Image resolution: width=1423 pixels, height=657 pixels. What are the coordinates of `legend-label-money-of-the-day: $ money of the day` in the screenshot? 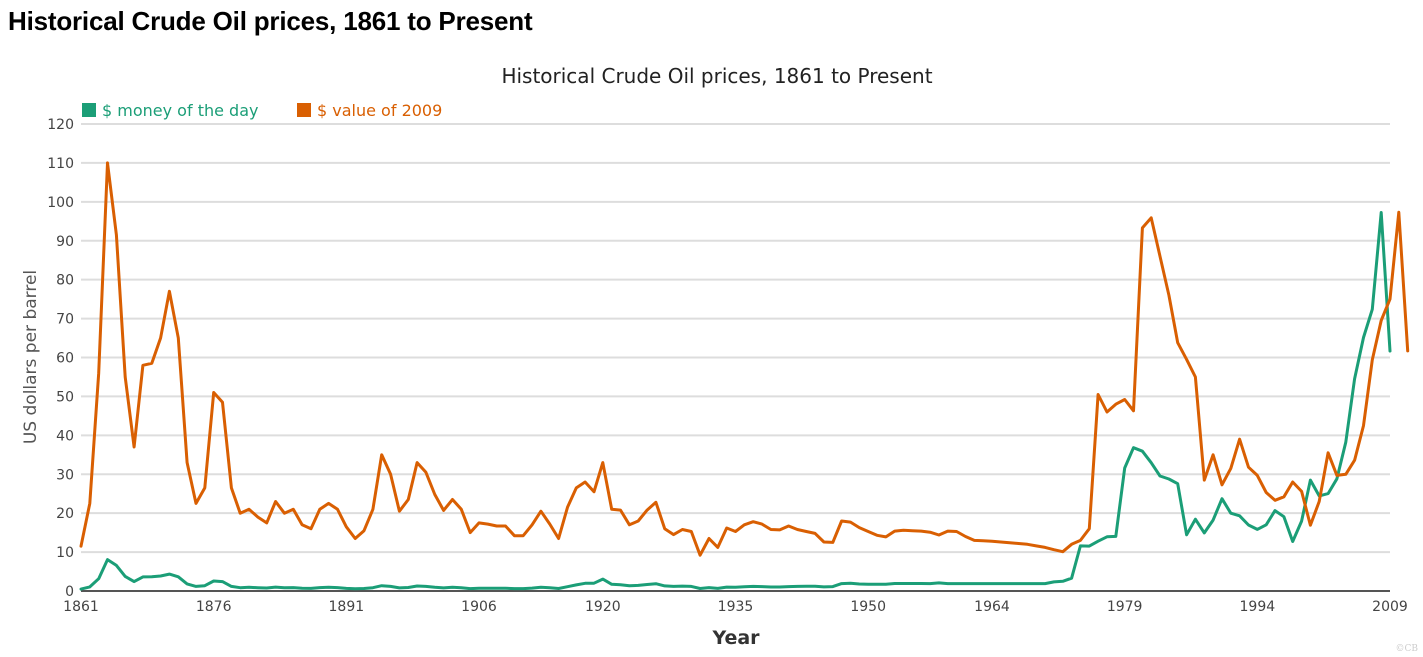 It's located at (180, 110).